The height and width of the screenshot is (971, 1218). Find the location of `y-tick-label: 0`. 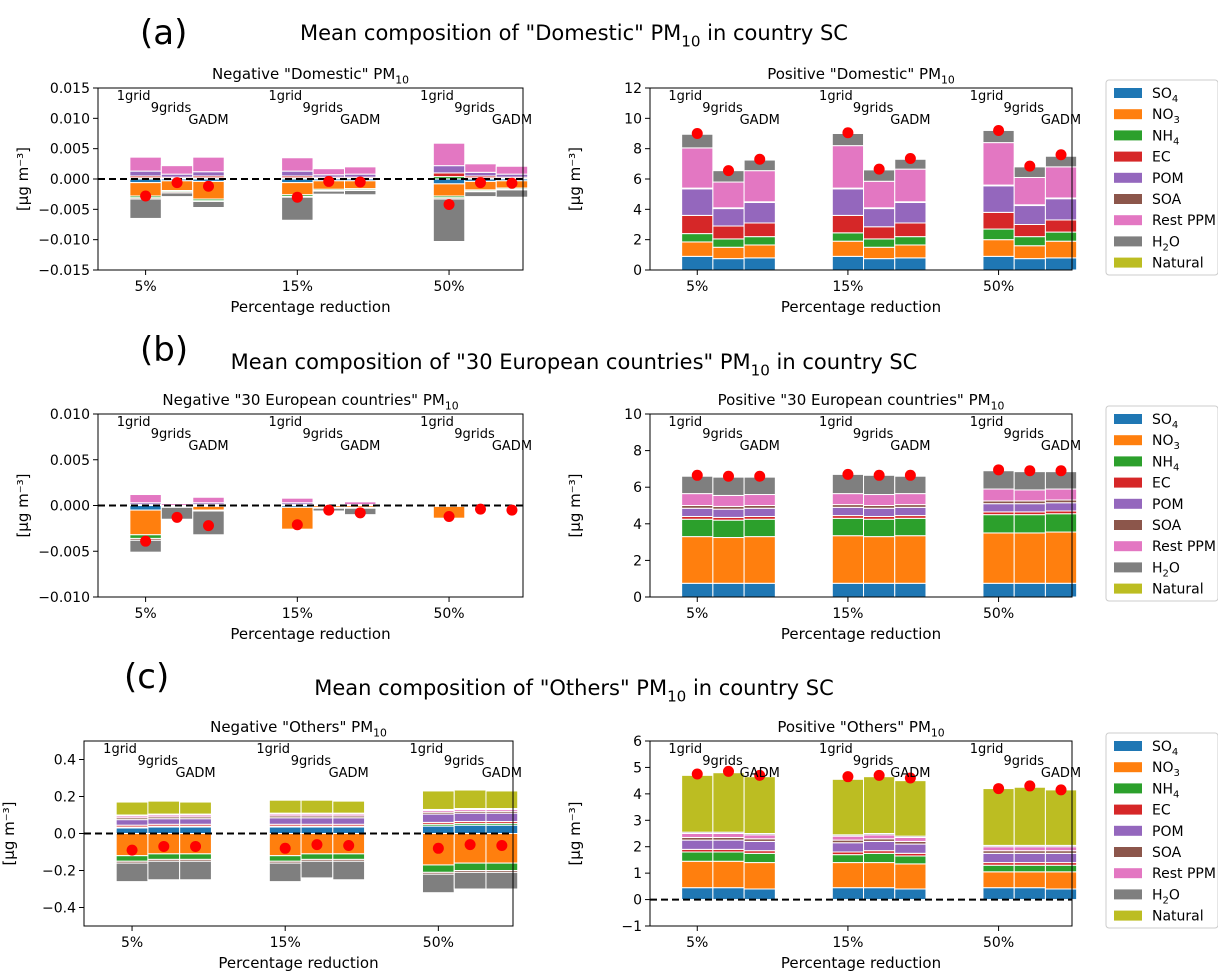

y-tick-label: 0 is located at coordinates (637, 598).